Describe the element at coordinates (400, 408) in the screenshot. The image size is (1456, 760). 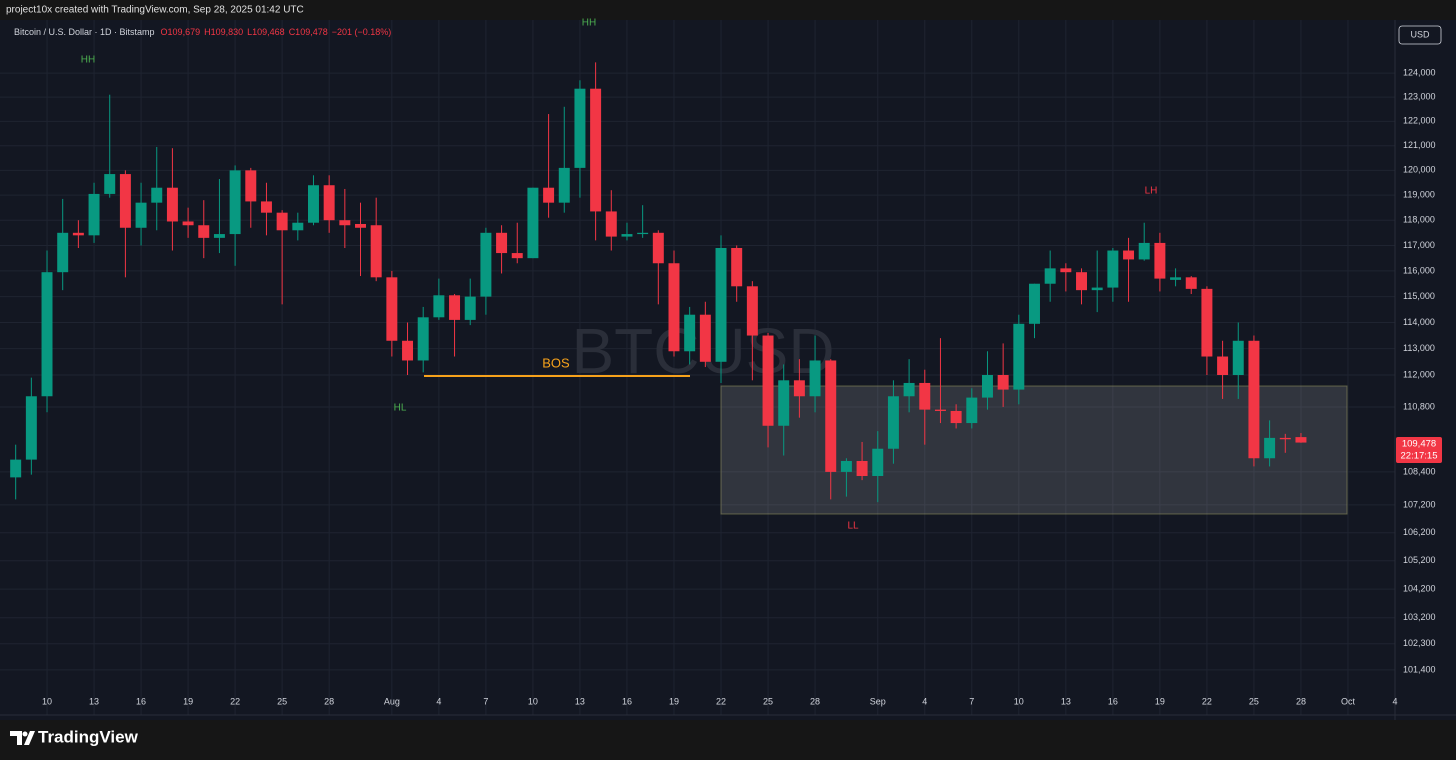
I see `annotation: HL` at that location.